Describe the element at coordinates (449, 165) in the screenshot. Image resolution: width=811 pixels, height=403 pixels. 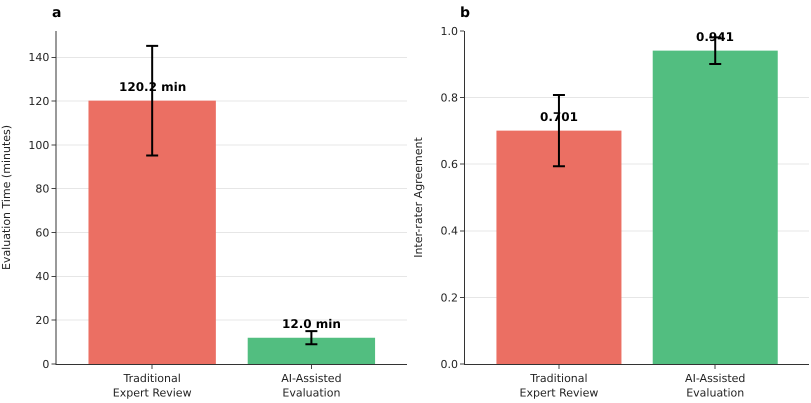
I see `y-tick-label: 0.6` at that location.